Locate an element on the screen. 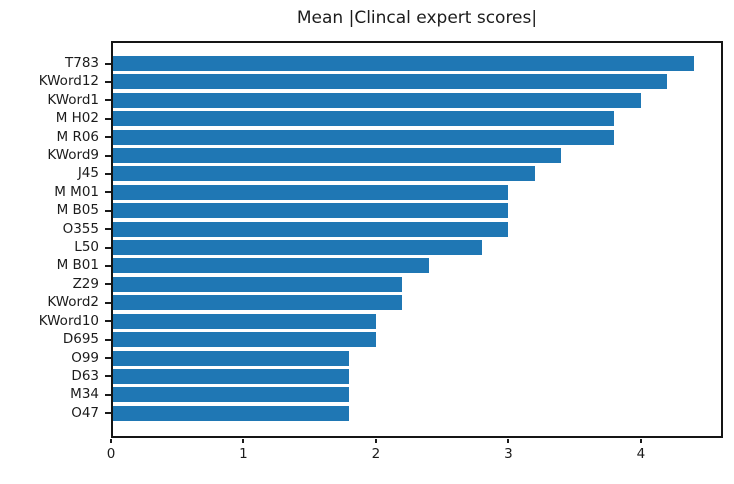  bar-row: O47 is located at coordinates (361, 412).